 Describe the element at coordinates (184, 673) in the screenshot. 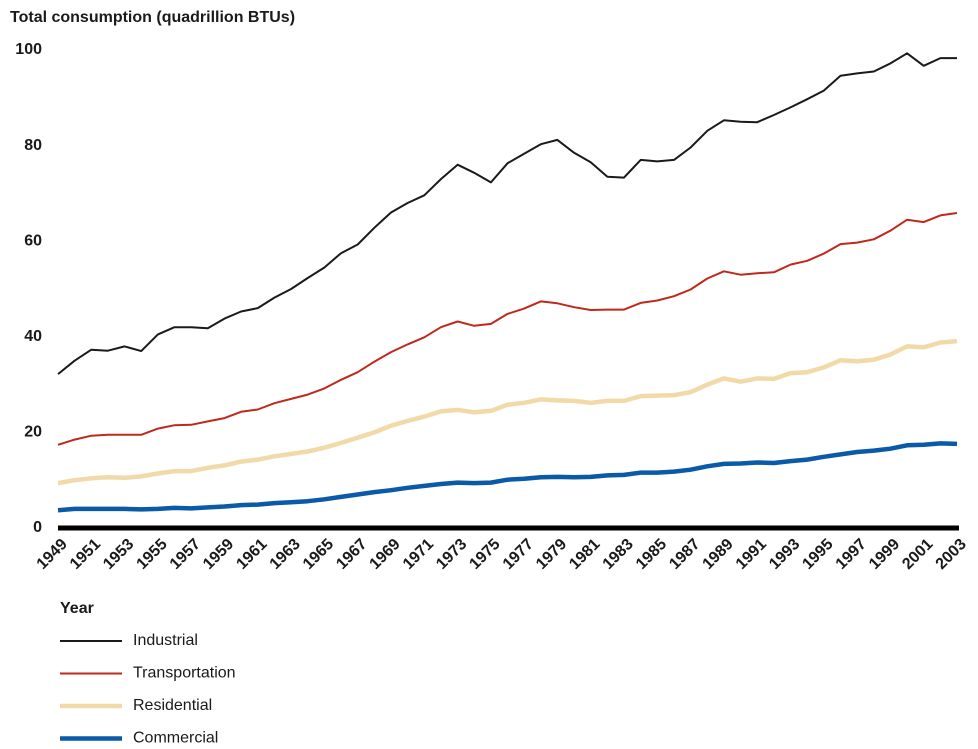

I see `legend-label: Transportation` at that location.